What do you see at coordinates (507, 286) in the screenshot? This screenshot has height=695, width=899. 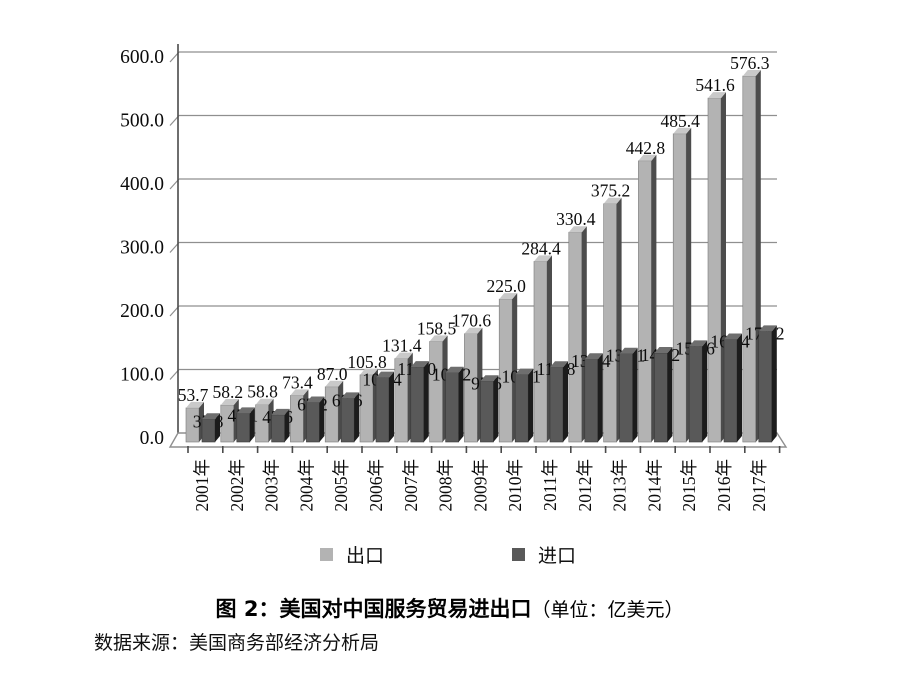 I see `export-value-label: 225.0` at bounding box center [507, 286].